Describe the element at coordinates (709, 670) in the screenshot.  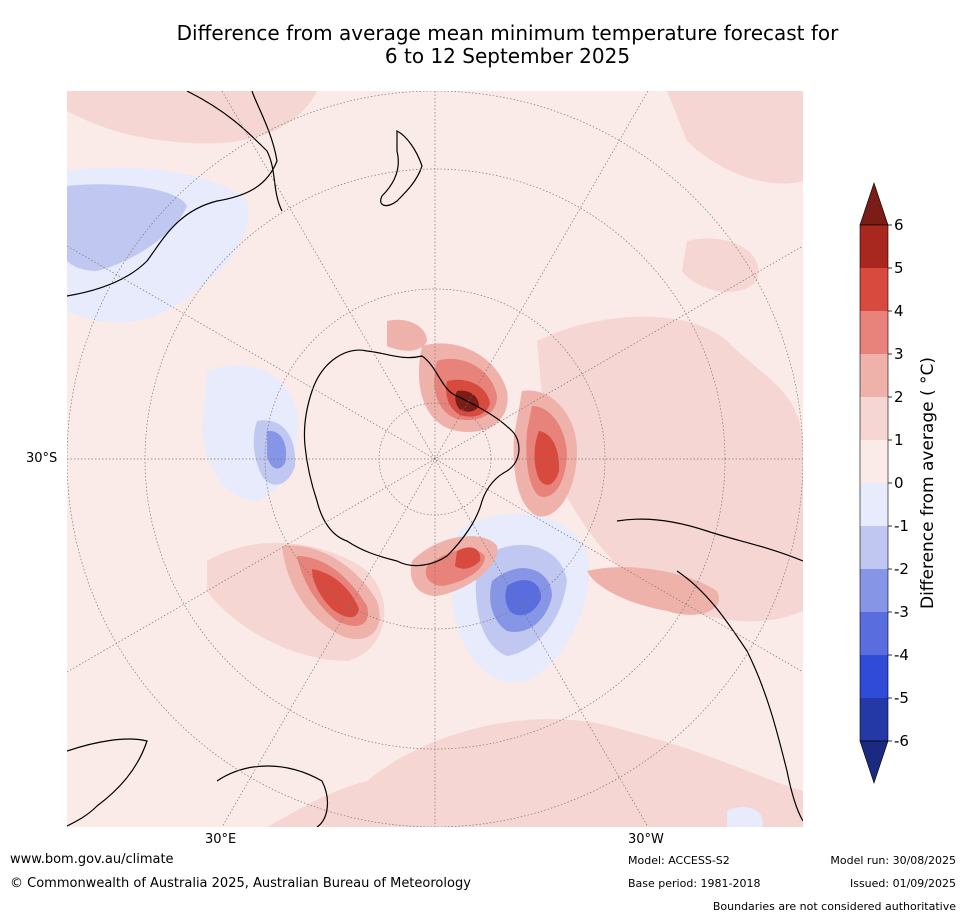
I see `south-america-outline` at that location.